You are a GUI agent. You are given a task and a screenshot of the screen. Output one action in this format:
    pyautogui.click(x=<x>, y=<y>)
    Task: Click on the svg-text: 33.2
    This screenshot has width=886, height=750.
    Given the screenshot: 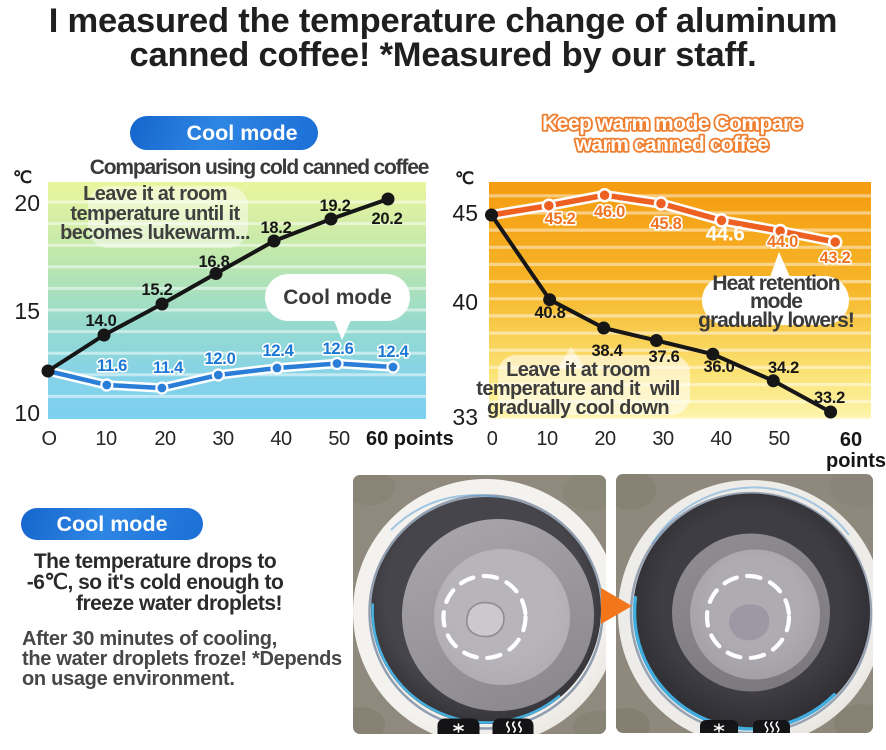 What is the action you would take?
    pyautogui.click(x=829, y=398)
    